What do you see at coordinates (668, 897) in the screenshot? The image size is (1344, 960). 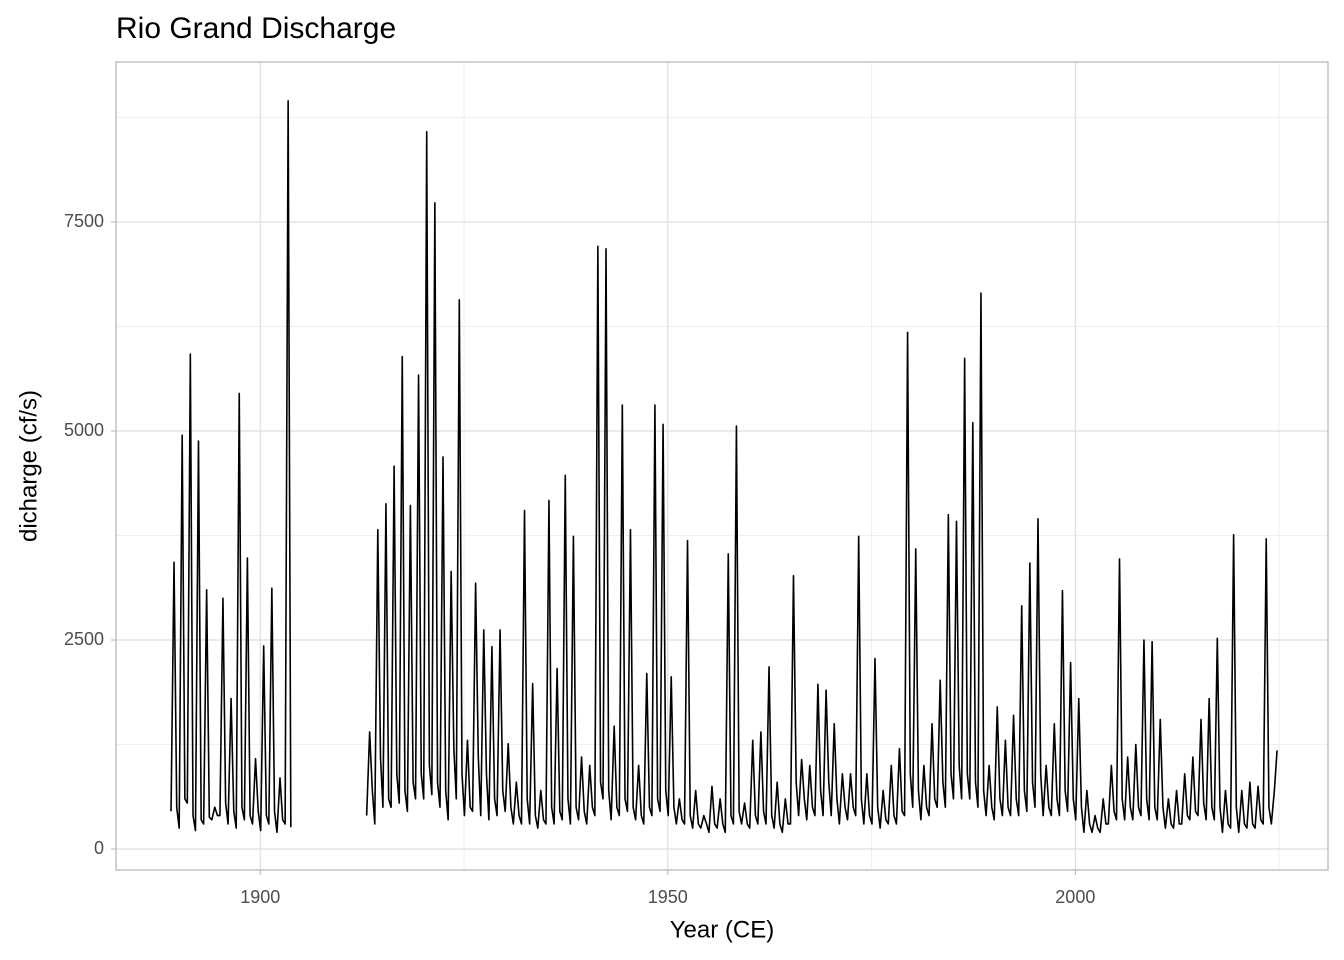 I see `x-tick-label: 1950` at bounding box center [668, 897].